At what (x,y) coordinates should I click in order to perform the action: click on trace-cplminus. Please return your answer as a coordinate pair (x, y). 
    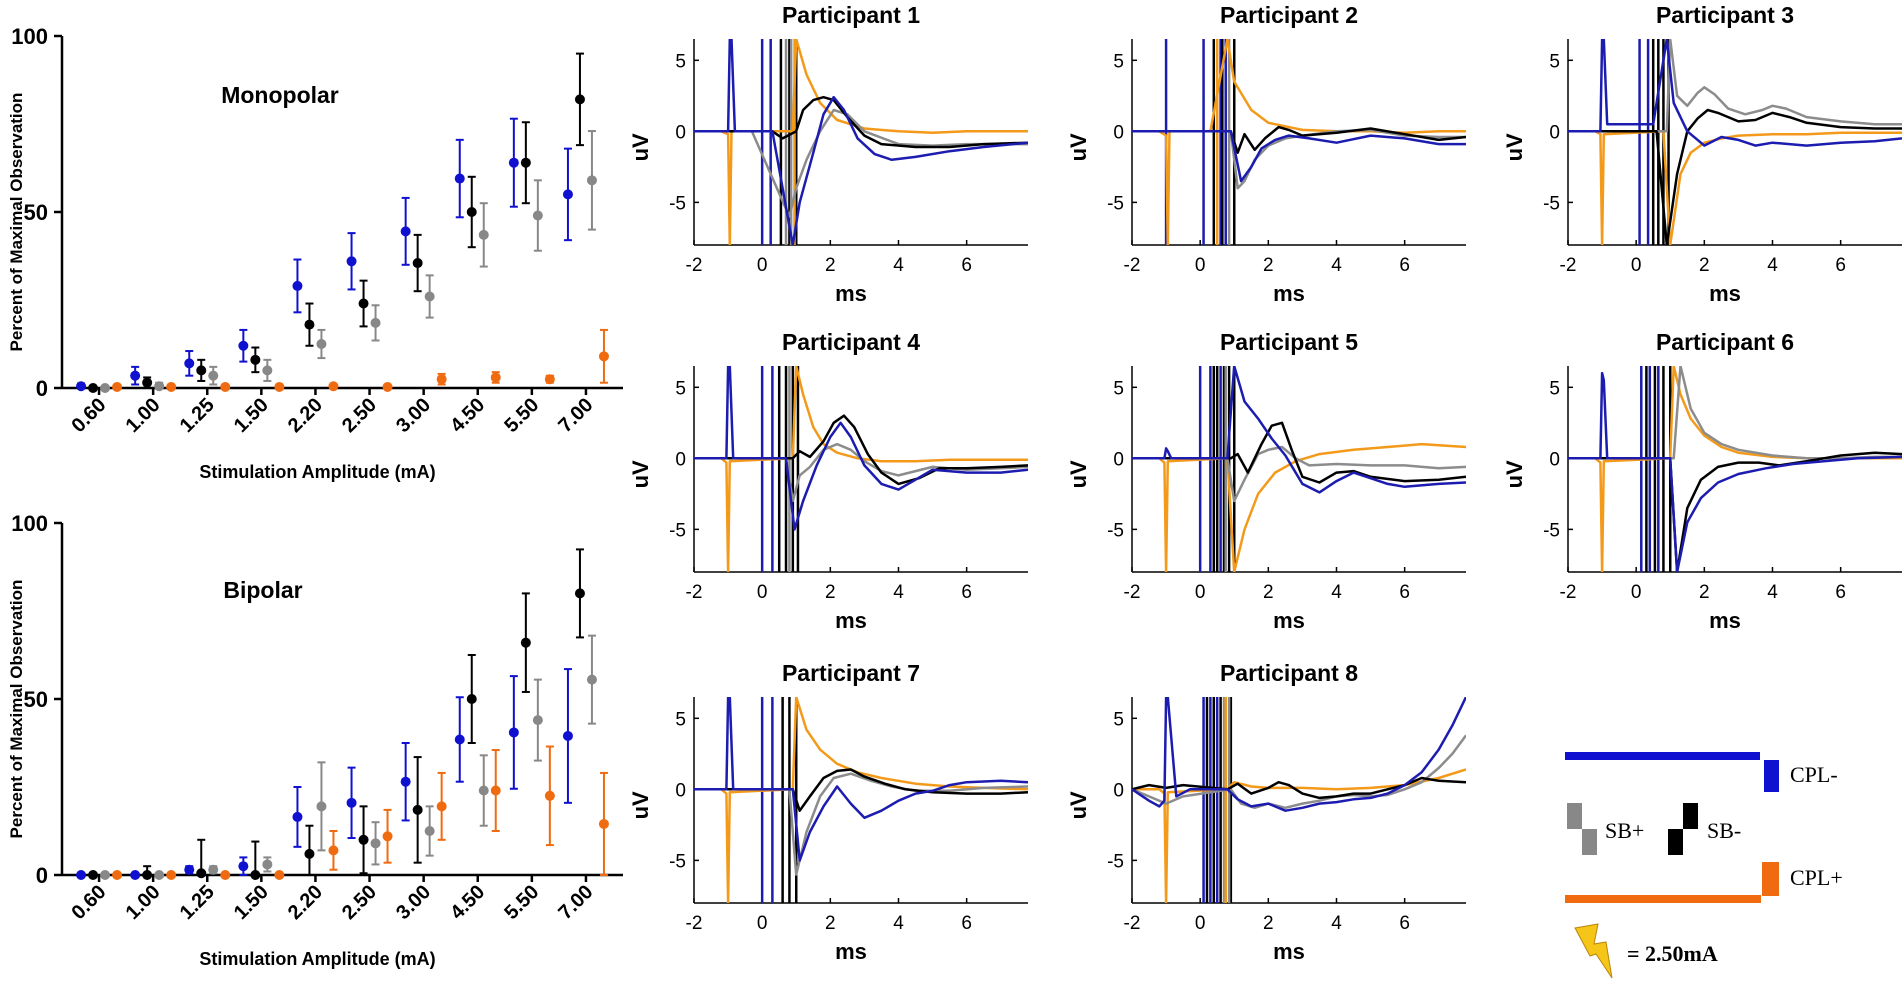
    Looking at the image, I should click on (1735, 471).